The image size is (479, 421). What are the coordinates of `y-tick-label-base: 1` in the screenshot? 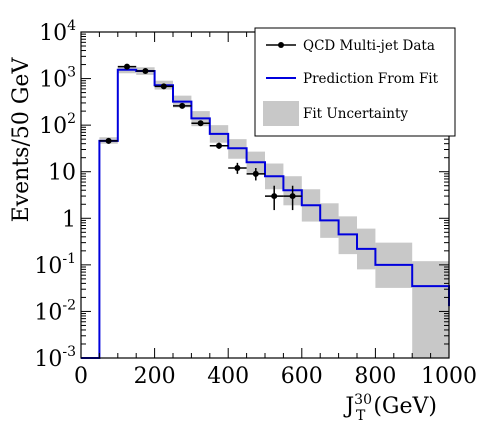 It's located at (69, 219).